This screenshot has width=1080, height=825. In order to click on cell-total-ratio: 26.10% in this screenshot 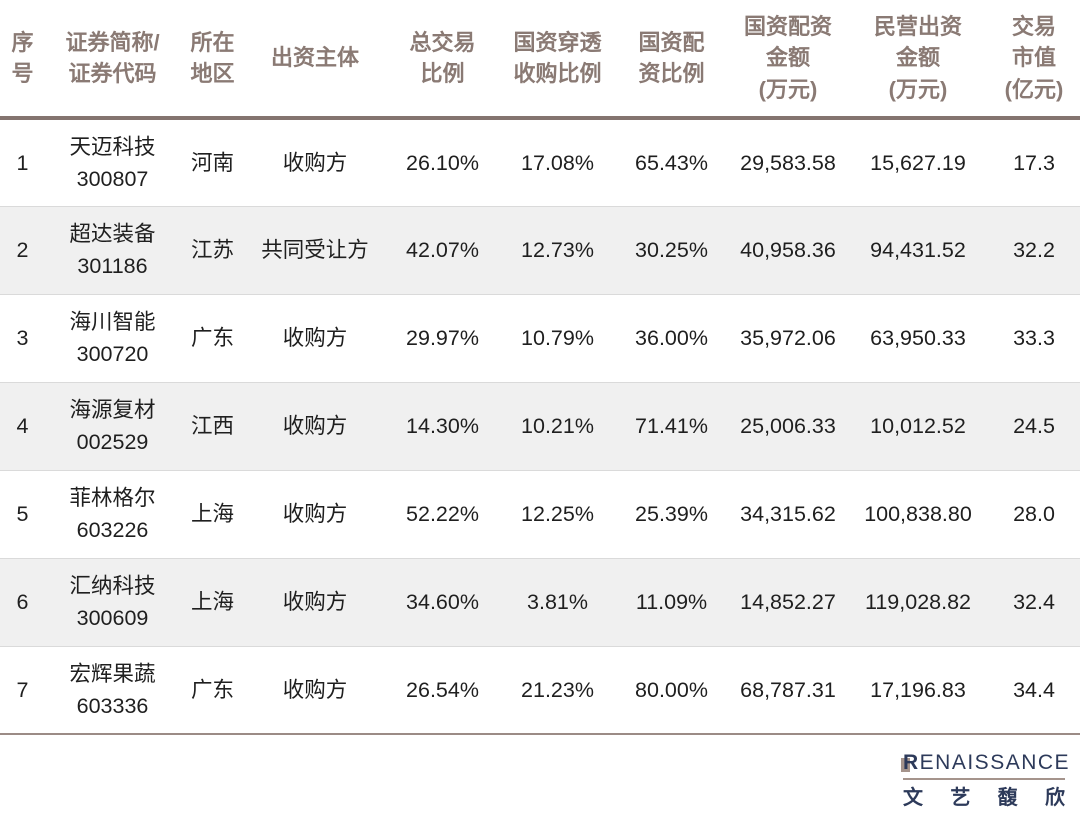, I will do `click(442, 162)`.